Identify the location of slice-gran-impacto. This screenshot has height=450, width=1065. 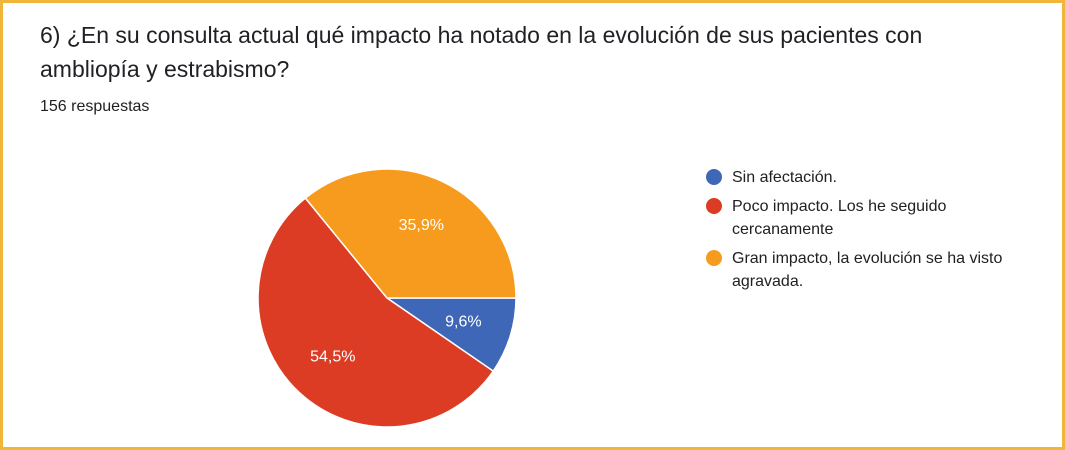
(410, 233).